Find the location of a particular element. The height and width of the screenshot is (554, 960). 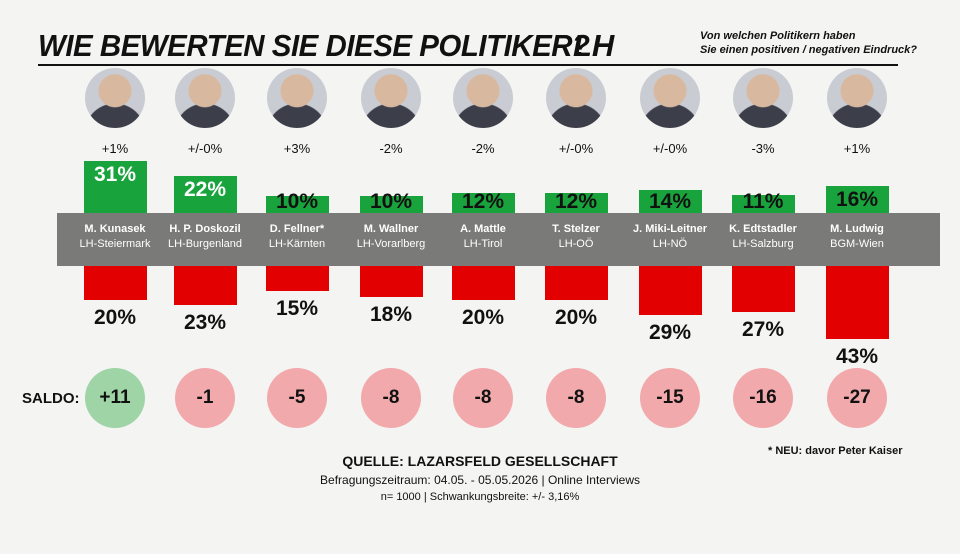

negative-value-label: 15% is located at coordinates (297, 309).